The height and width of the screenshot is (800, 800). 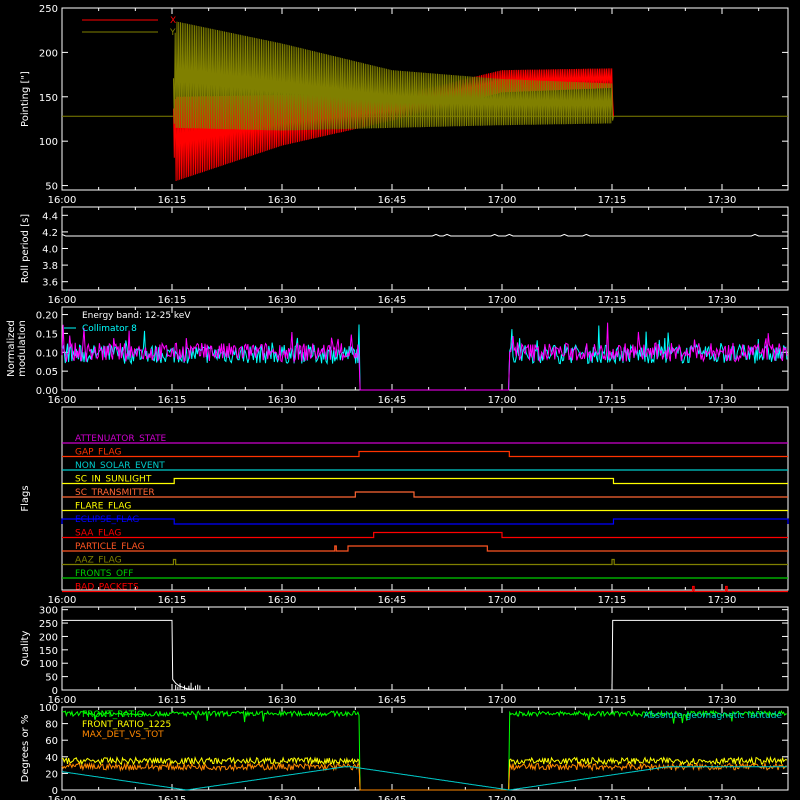 I want to click on y-tick-label: 4.2, so click(x=50, y=233).